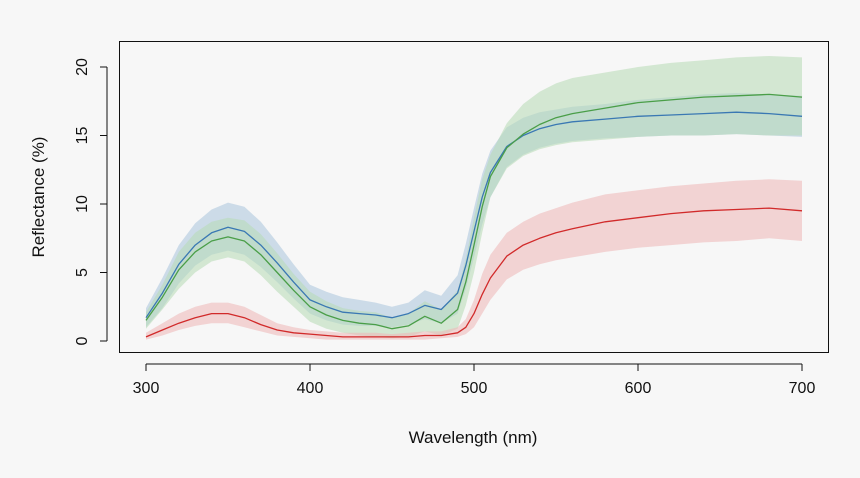  Describe the element at coordinates (146, 388) in the screenshot. I see `x-tick-label: 300` at that location.